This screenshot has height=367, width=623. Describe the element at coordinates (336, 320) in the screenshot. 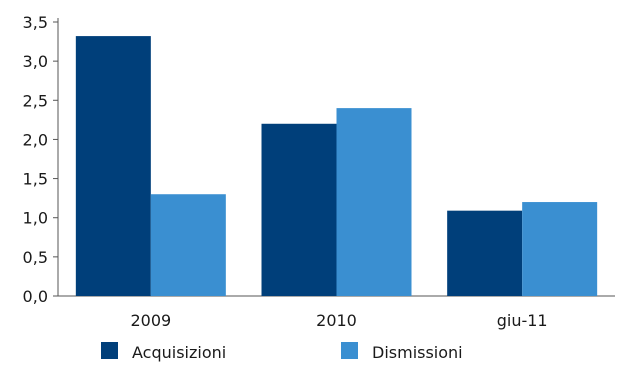

I see `x-tick-label: 2010` at that location.